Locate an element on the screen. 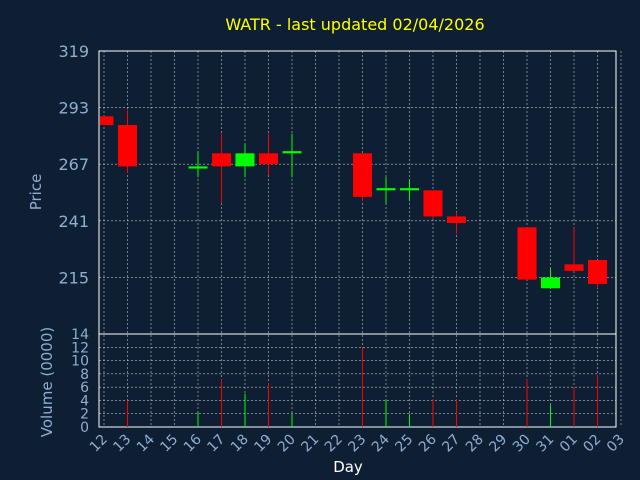 This screenshot has width=640, height=480. x-tick-label: 29 is located at coordinates (498, 444).